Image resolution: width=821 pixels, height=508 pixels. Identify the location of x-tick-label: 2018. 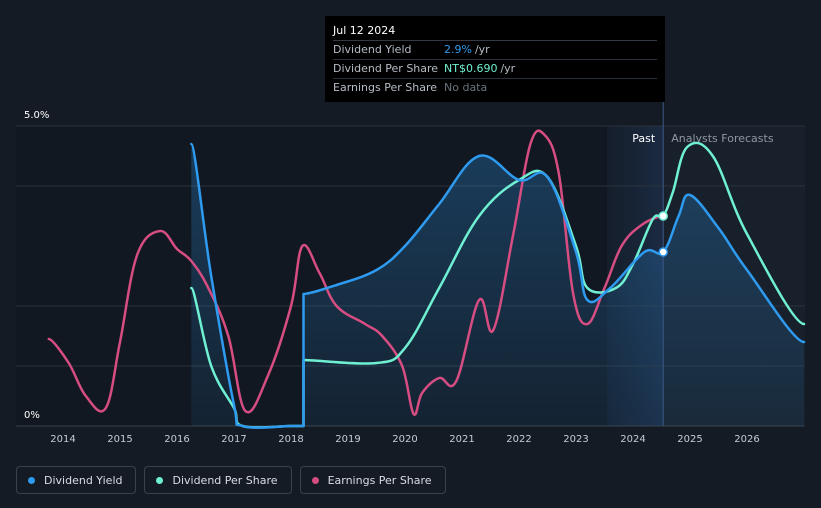
(290, 439).